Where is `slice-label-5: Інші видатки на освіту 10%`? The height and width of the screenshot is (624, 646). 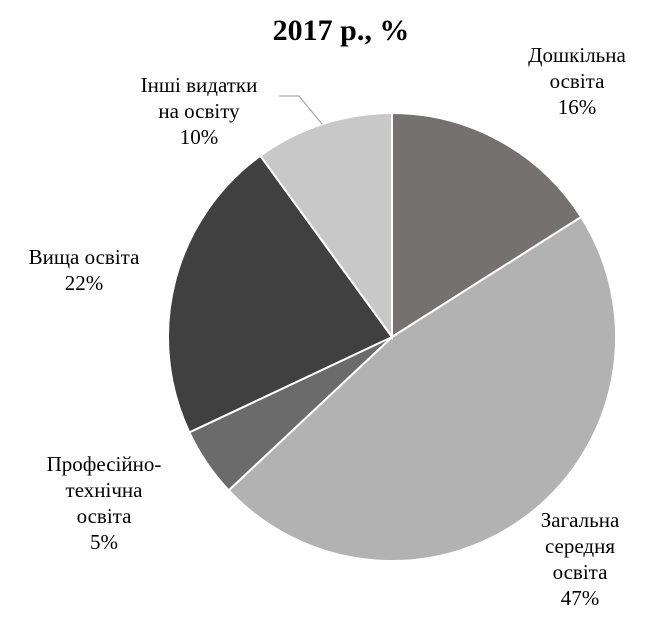 slice-label-5: Інші видатки на освіту 10% is located at coordinates (199, 111).